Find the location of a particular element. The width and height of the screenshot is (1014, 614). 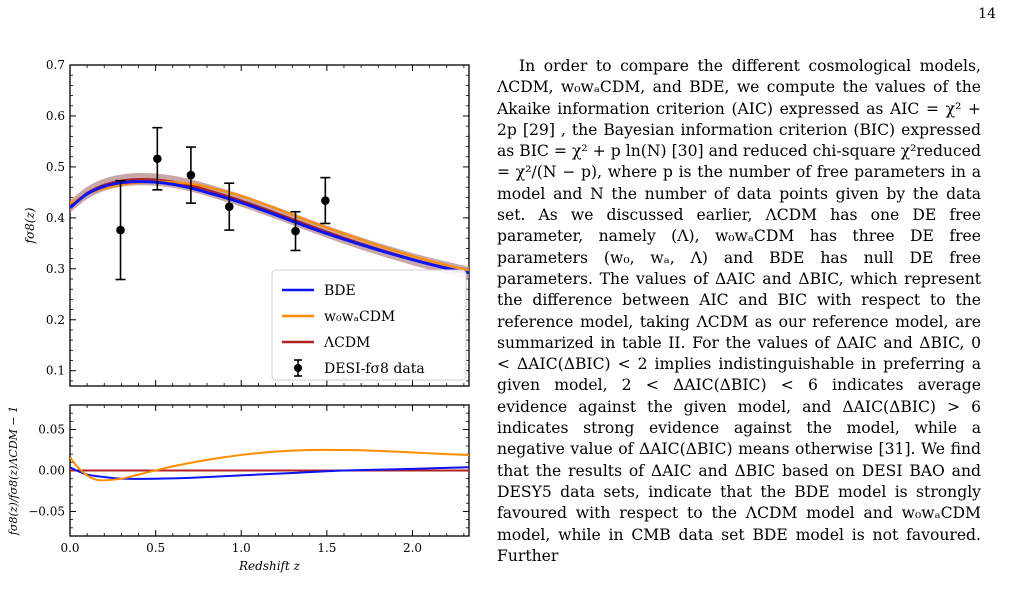

top-ytick-label: 0.7 is located at coordinates (55, 65).